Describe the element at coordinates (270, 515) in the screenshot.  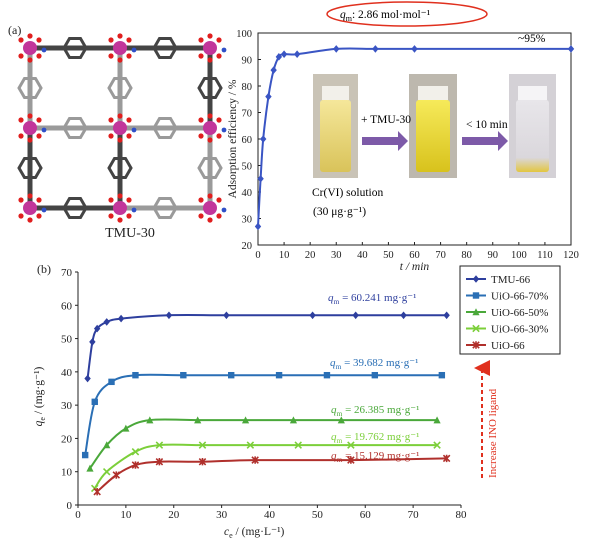
I see `x-tick-label: 40` at that location.